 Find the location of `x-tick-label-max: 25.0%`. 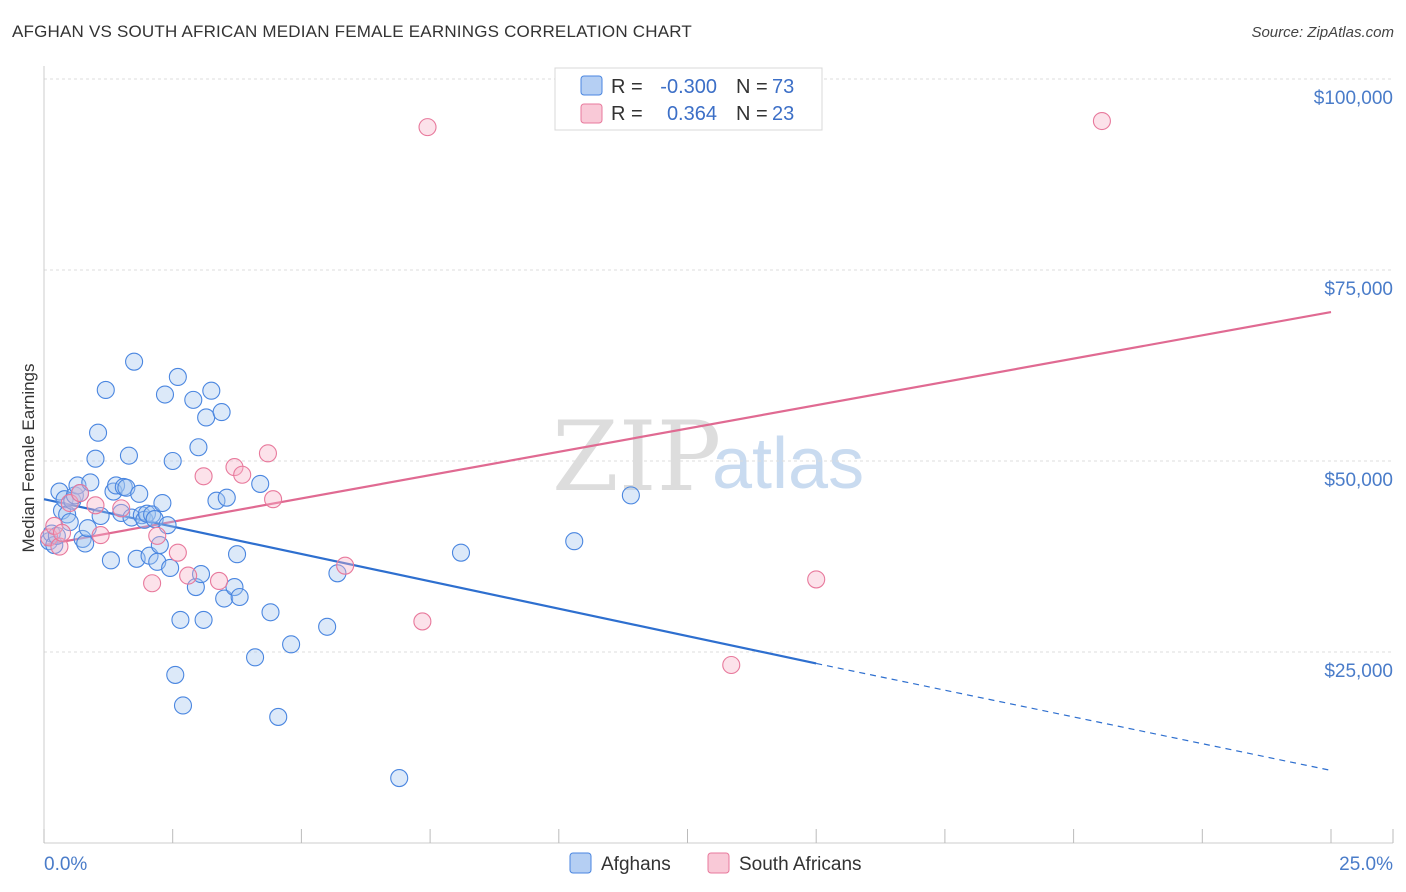

x-tick-label-max: 25.0% is located at coordinates (1366, 864).